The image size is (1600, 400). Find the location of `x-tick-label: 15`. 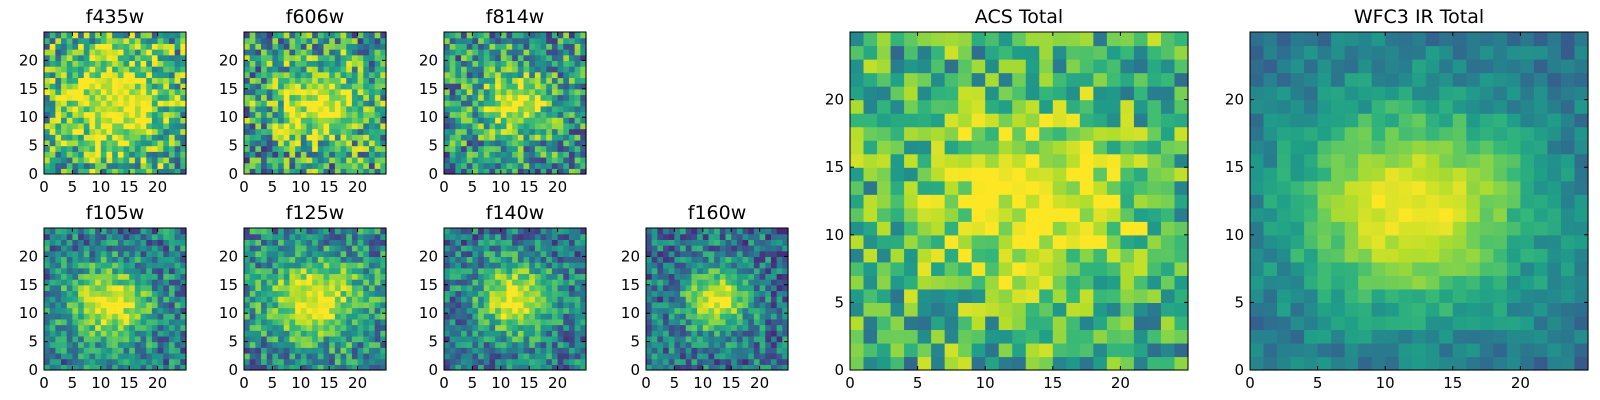

x-tick-label: 15 is located at coordinates (731, 383).